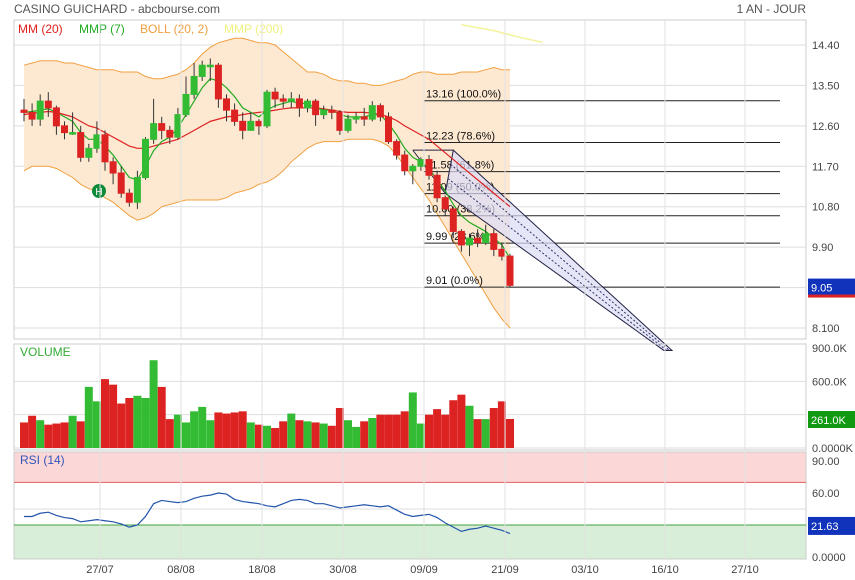  Describe the element at coordinates (826, 494) in the screenshot. I see `rsi-tick-label: 60.00` at that location.